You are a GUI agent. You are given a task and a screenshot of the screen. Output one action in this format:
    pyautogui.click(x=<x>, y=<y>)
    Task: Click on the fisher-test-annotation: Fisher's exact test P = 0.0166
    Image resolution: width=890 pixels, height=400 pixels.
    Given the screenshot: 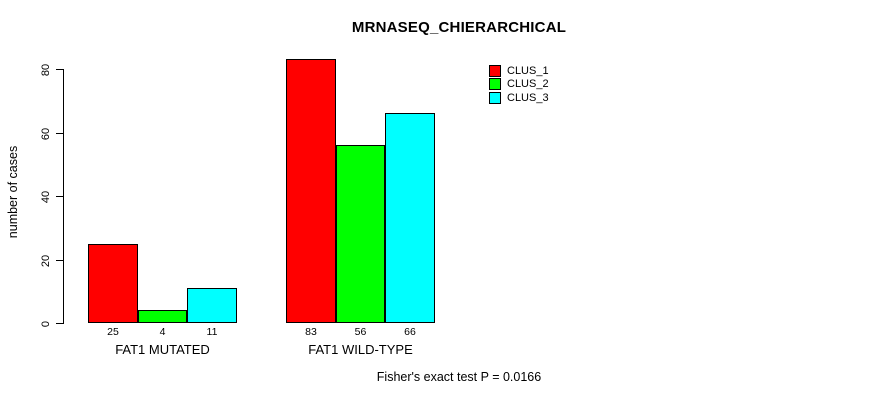 What is the action you would take?
    pyautogui.click(x=459, y=377)
    